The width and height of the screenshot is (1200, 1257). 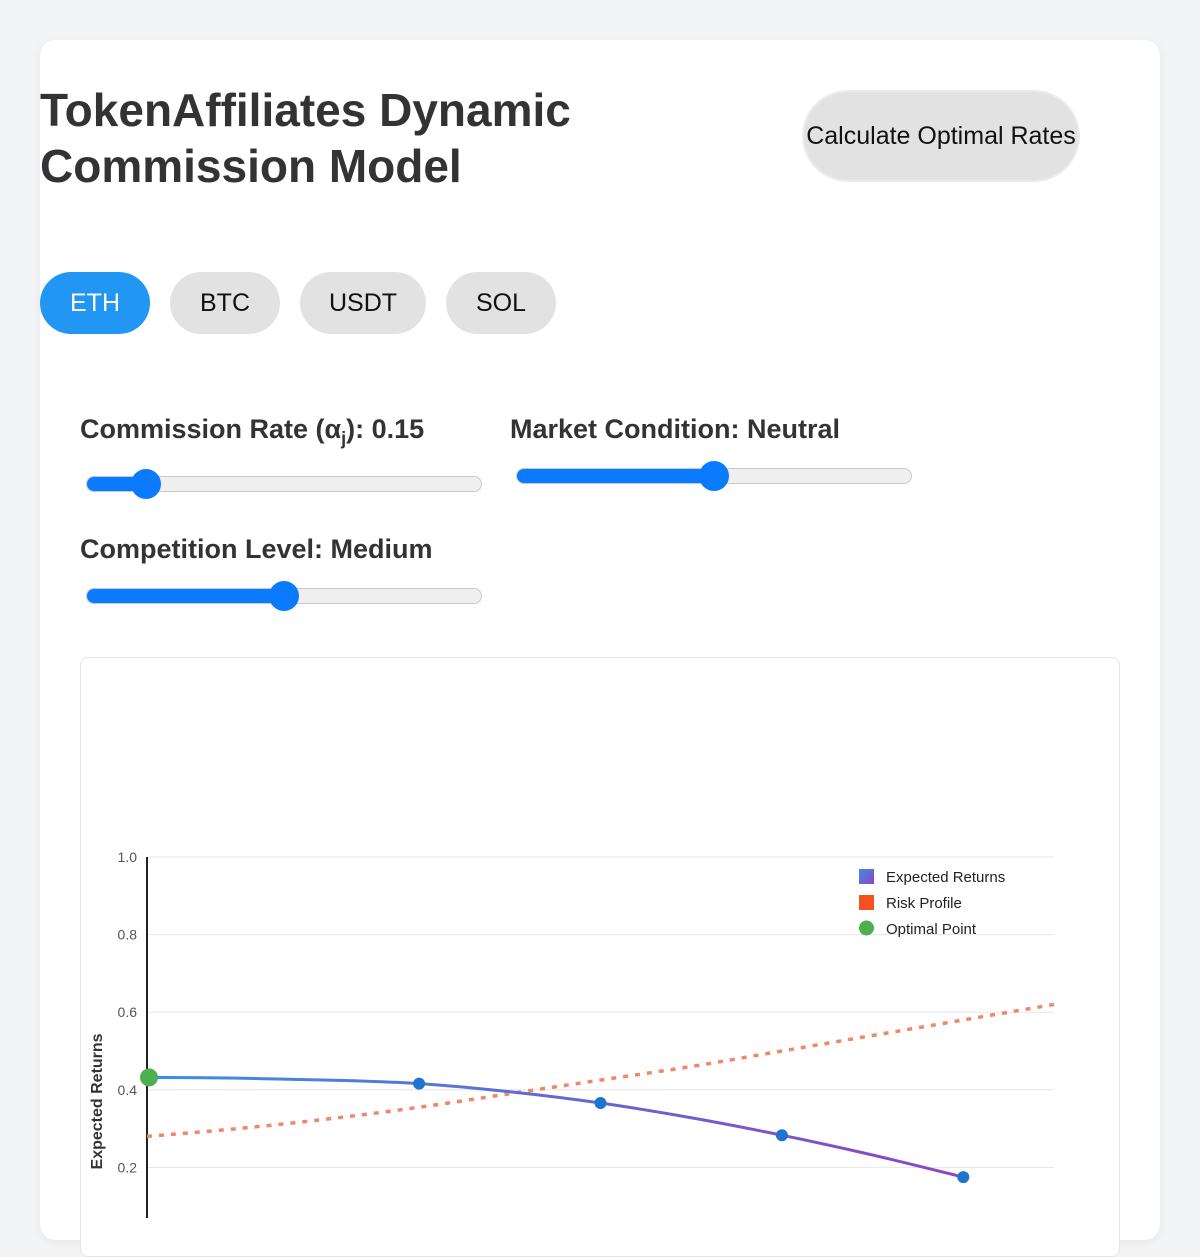 I want to click on commission-label-suffix: ): 0.15, so click(x=385, y=429).